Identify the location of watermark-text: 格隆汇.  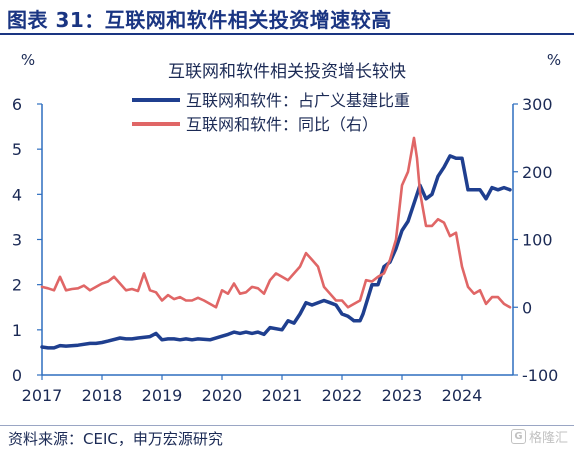
(548, 438).